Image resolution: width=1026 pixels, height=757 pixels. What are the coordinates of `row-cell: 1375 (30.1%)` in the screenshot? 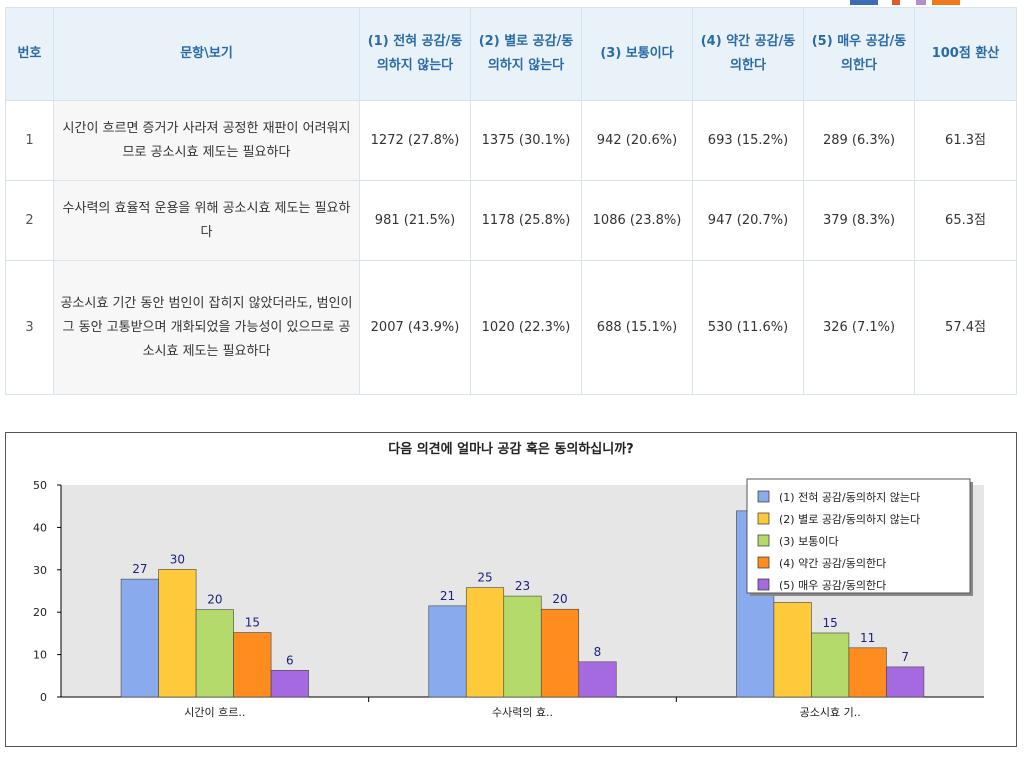 It's located at (526, 140).